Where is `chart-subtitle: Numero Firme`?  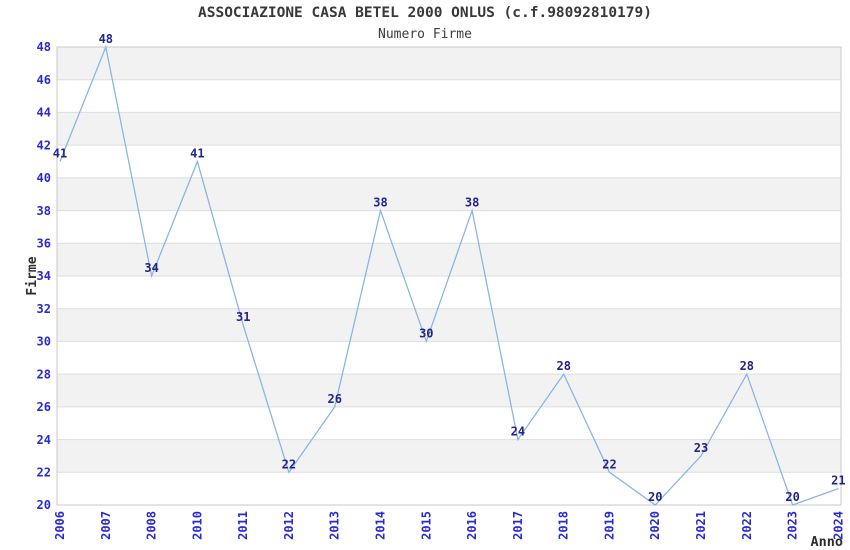 chart-subtitle: Numero Firme is located at coordinates (425, 34).